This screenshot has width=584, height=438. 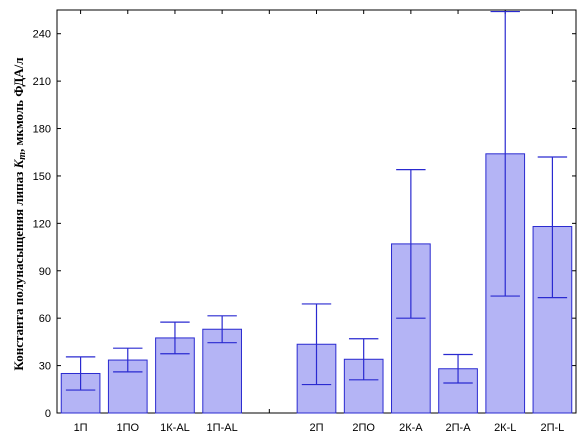 I want to click on x-tick-label: 2К-L, so click(x=505, y=428).